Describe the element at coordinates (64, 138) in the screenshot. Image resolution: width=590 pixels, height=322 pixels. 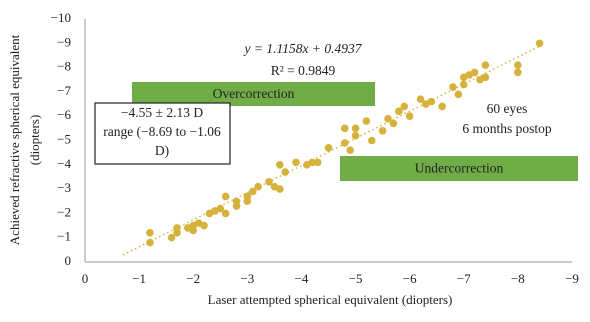
I see `y-tick-label: −5` at that location.